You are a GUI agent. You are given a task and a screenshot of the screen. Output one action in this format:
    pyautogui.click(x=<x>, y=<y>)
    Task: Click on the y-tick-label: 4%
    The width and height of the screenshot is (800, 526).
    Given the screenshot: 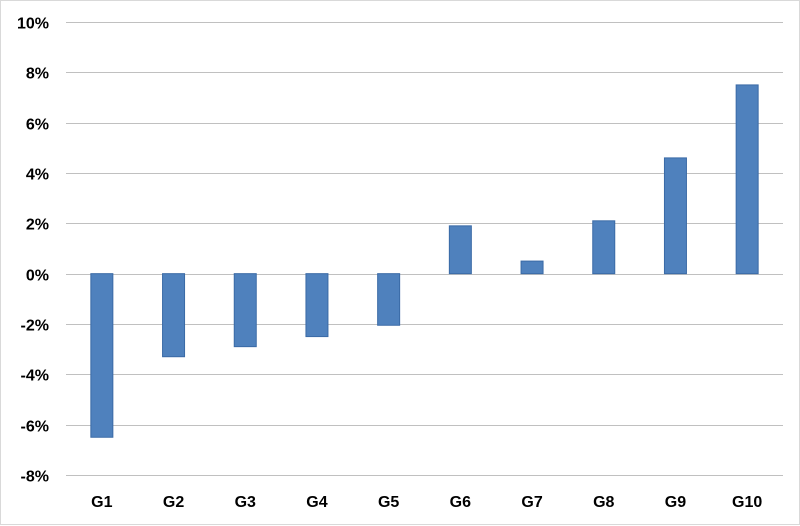 What is the action you would take?
    pyautogui.click(x=37, y=175)
    